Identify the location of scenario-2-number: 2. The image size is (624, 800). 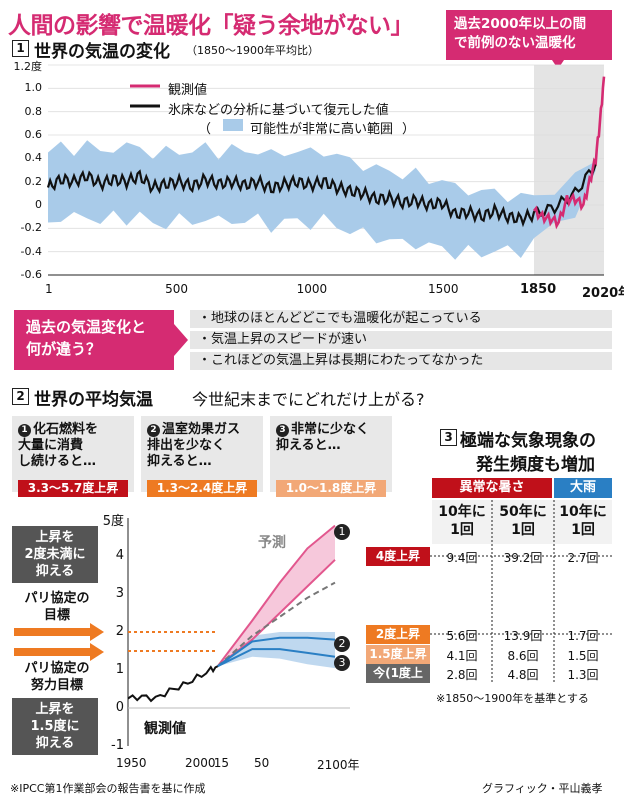
(153, 430).